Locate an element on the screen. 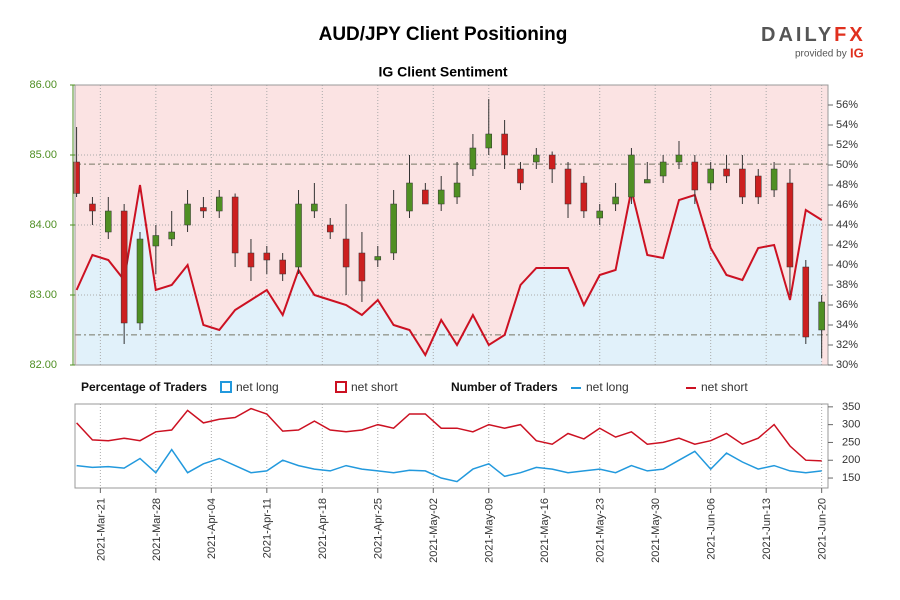 The image size is (900, 600). y-tick-label: 86.00 is located at coordinates (43, 85).